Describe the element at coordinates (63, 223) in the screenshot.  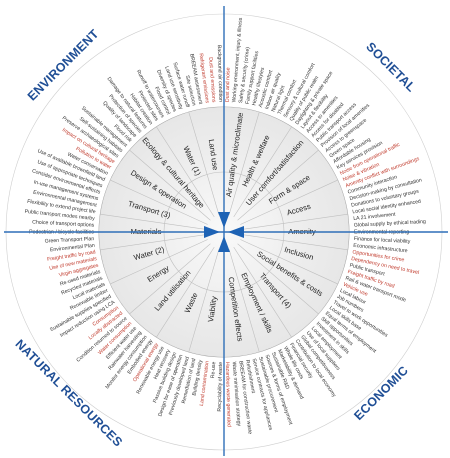
I see `detail-label: Choice of transport options` at that location.